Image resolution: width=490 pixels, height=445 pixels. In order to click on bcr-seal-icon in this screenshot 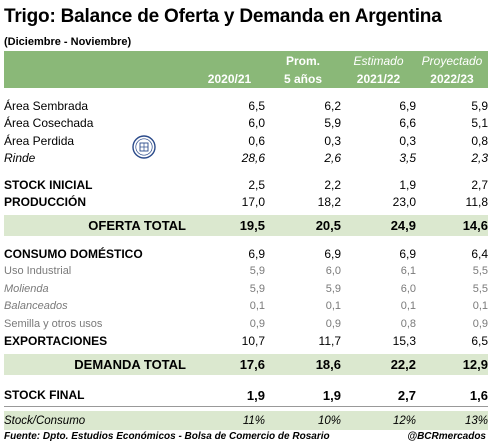, I will do `click(144, 147)`.